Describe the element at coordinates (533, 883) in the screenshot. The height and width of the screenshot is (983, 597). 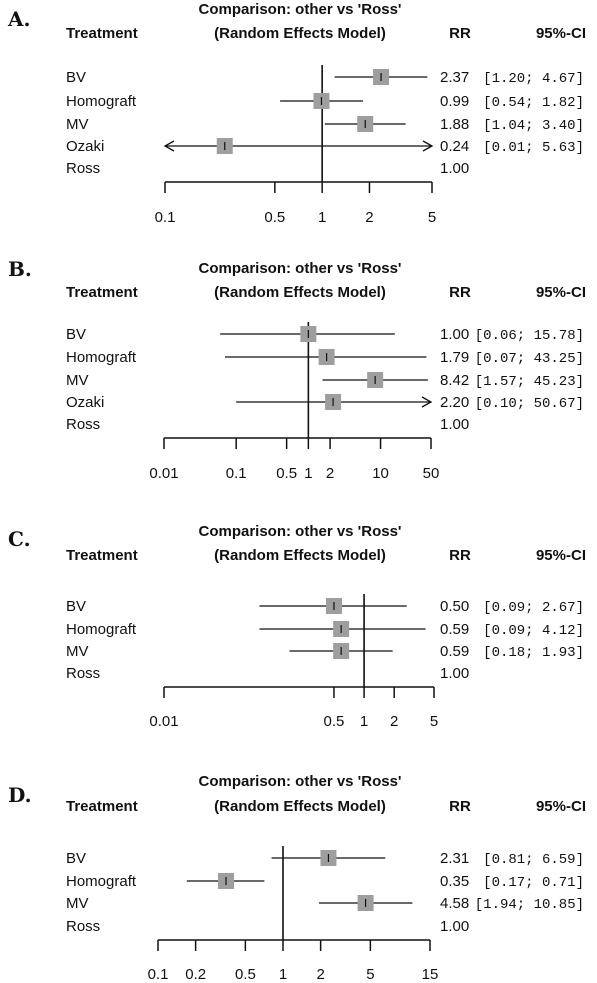
I see `ci-value: [0.17; 0.71]` at that location.